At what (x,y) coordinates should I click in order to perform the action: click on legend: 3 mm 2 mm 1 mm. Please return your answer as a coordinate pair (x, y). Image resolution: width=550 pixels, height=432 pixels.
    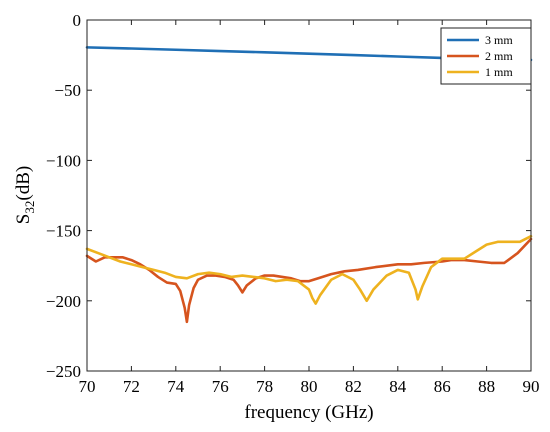
    Looking at the image, I should click on (486, 56).